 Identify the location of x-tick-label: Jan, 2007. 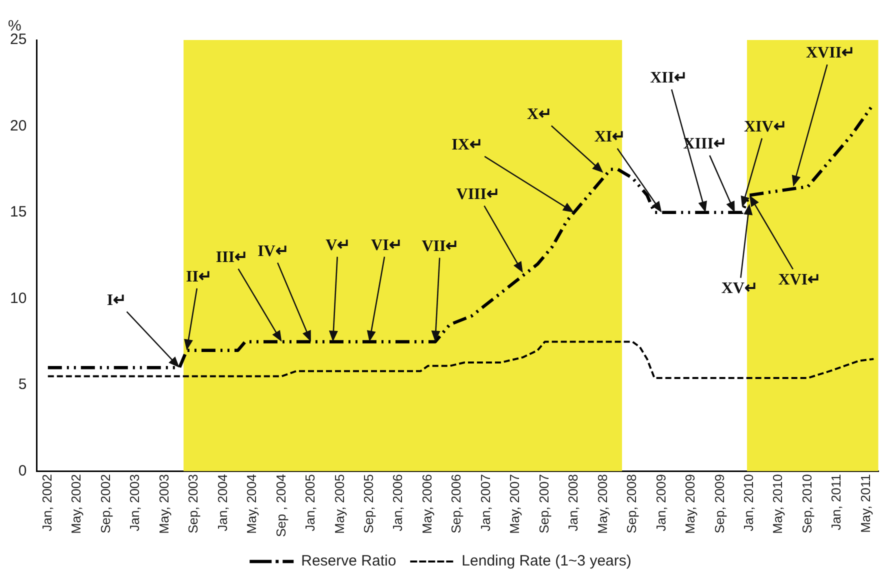
(485, 503).